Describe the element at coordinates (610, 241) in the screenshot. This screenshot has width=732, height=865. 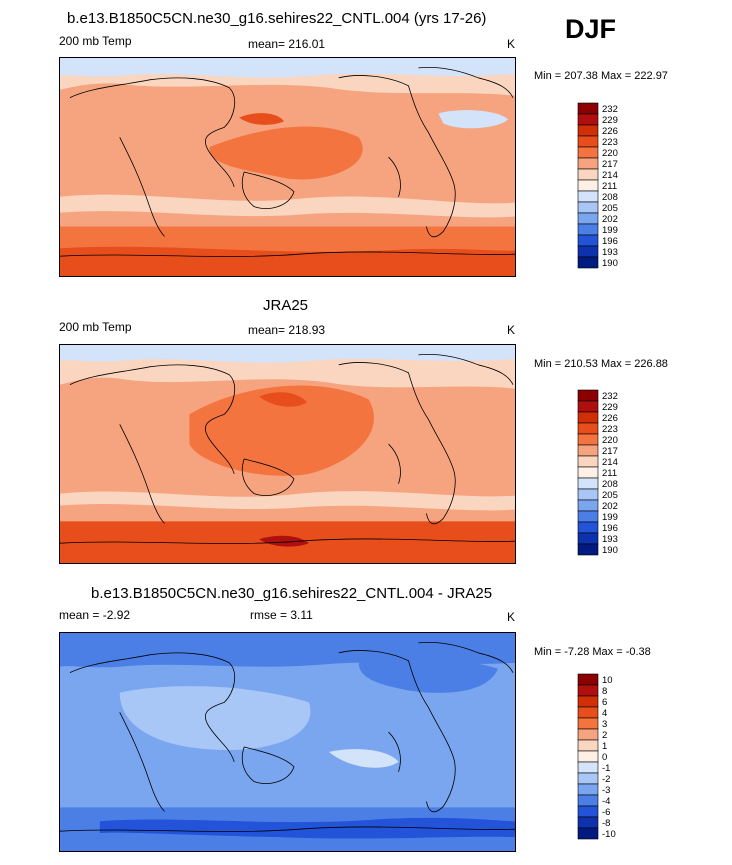
I see `colorbar-tick-label: 196` at that location.